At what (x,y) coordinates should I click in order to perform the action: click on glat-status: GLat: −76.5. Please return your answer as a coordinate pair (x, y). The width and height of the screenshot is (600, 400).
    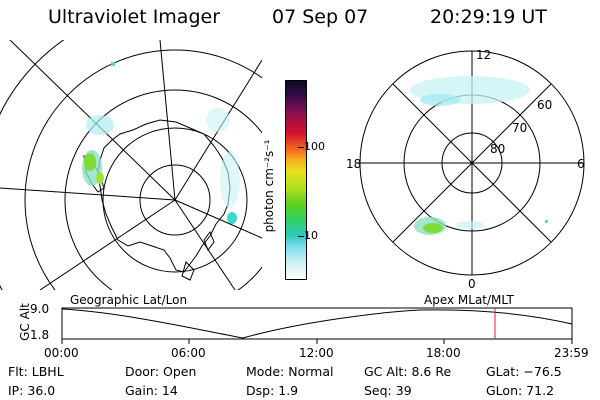
    Looking at the image, I should click on (524, 371).